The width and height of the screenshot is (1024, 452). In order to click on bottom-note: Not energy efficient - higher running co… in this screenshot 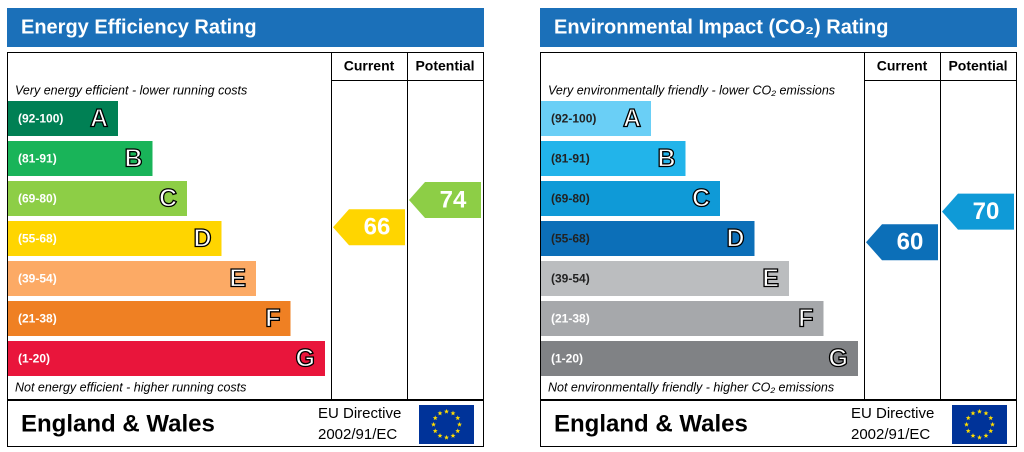, I will do `click(130, 387)`.